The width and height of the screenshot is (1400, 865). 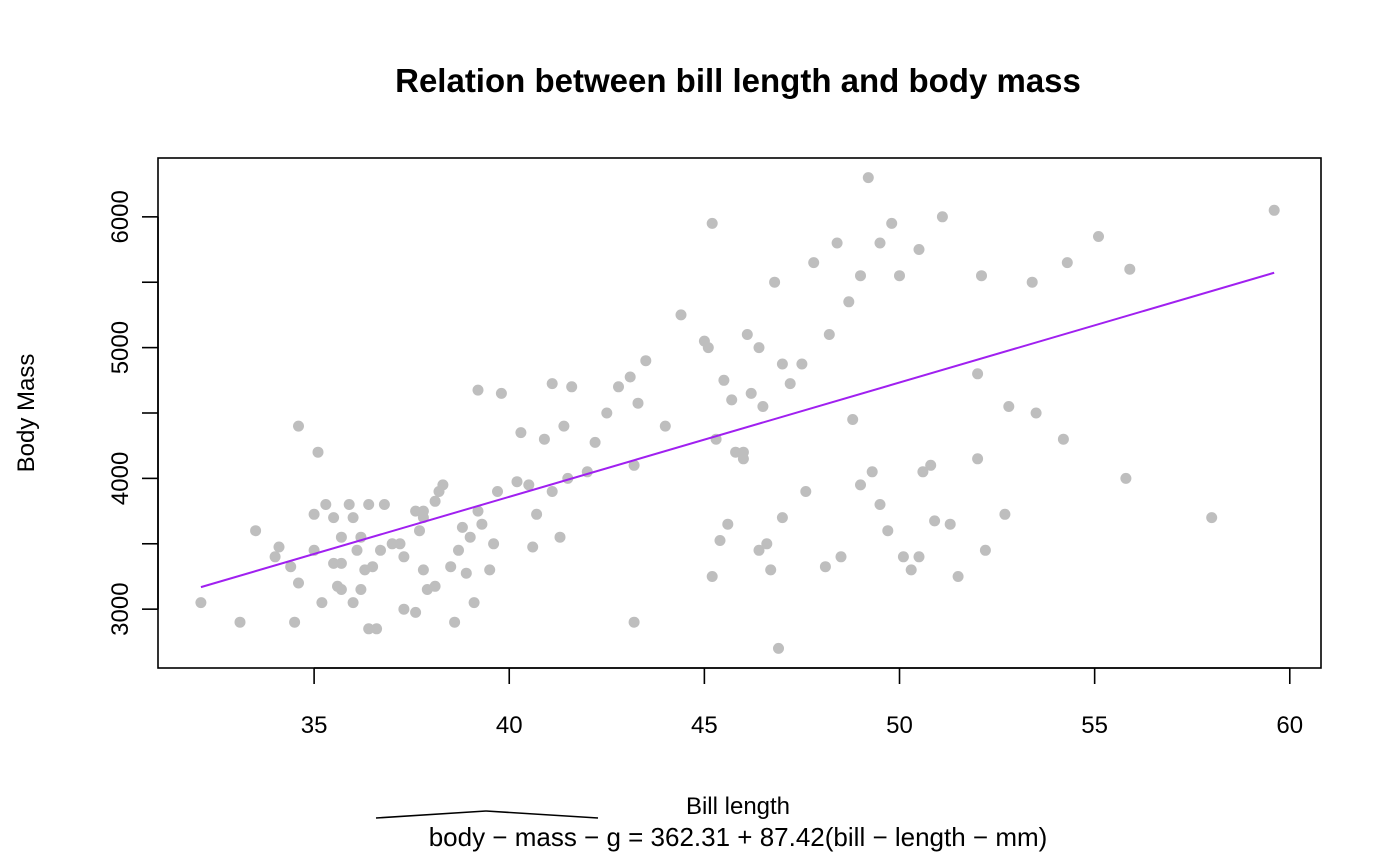 What do you see at coordinates (120, 216) in the screenshot?
I see `y-tick-label: 6000` at bounding box center [120, 216].